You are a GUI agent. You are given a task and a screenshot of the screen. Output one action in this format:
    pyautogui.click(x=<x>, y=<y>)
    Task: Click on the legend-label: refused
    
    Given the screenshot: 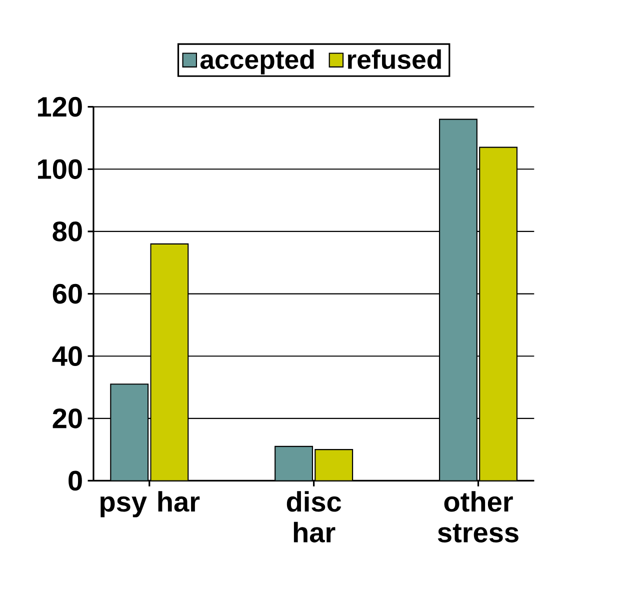 What is the action you would take?
    pyautogui.click(x=394, y=59)
    